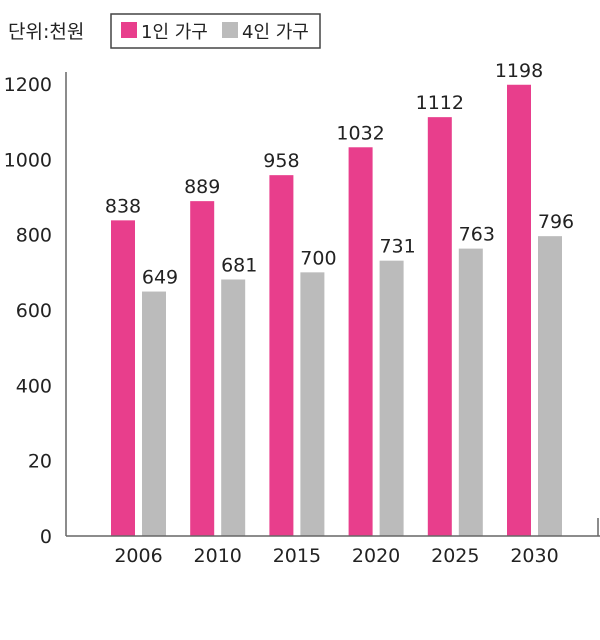  Describe the element at coordinates (556, 222) in the screenshot. I see `bar-value-label: 796` at that location.